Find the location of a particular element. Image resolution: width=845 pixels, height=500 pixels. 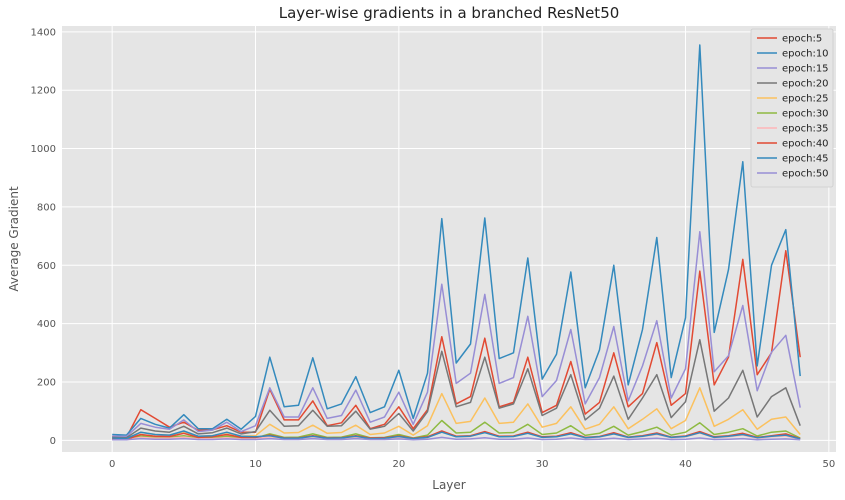

legend-entry: epoch:30 is located at coordinates (805, 114).